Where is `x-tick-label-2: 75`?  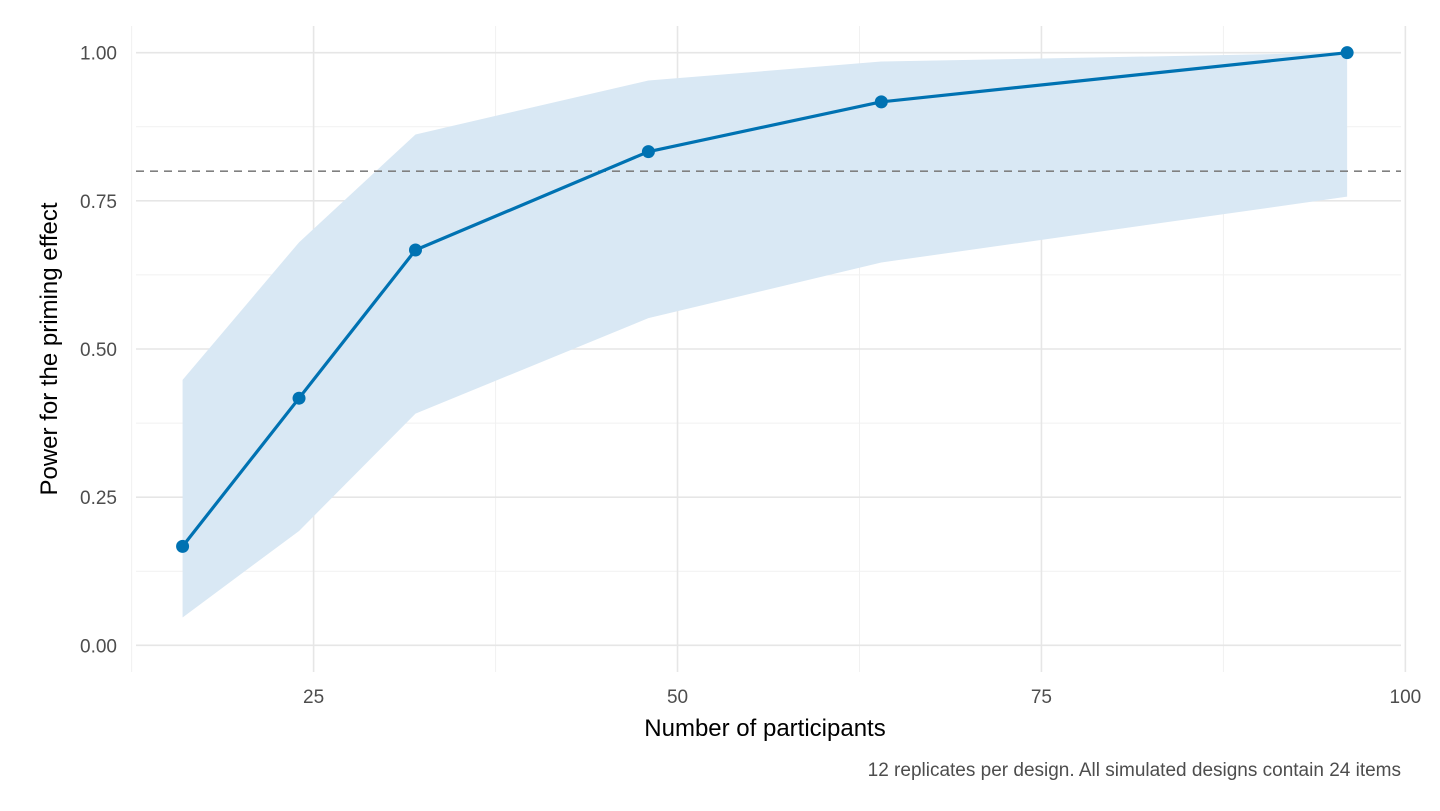 x-tick-label-2: 75 is located at coordinates (1041, 697).